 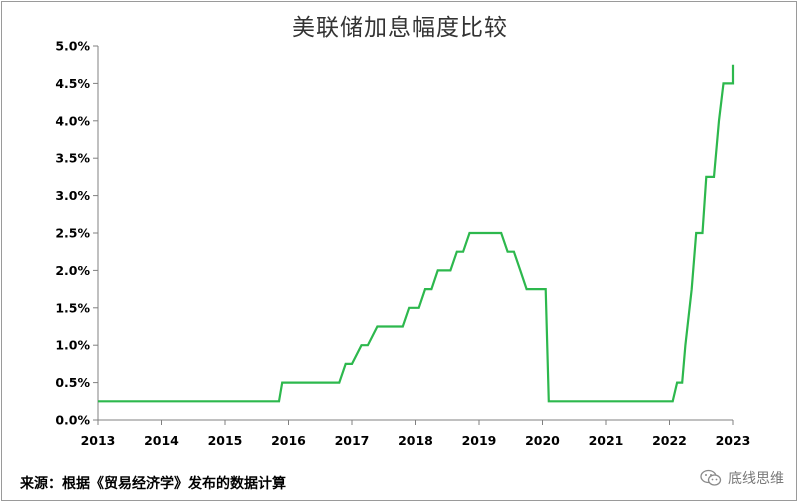 What do you see at coordinates (72, 83) in the screenshot?
I see `y-tick-label: 4.5%` at bounding box center [72, 83].